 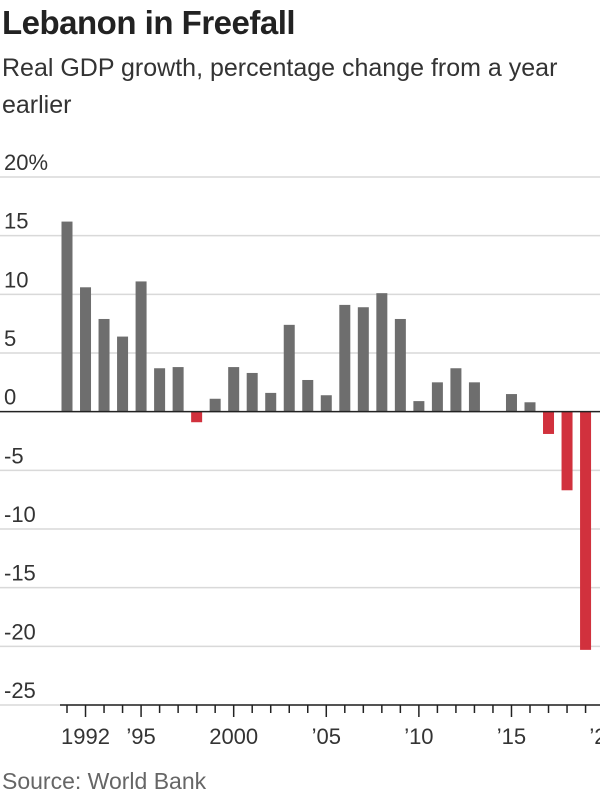 I want to click on bar-2007, so click(x=363, y=359).